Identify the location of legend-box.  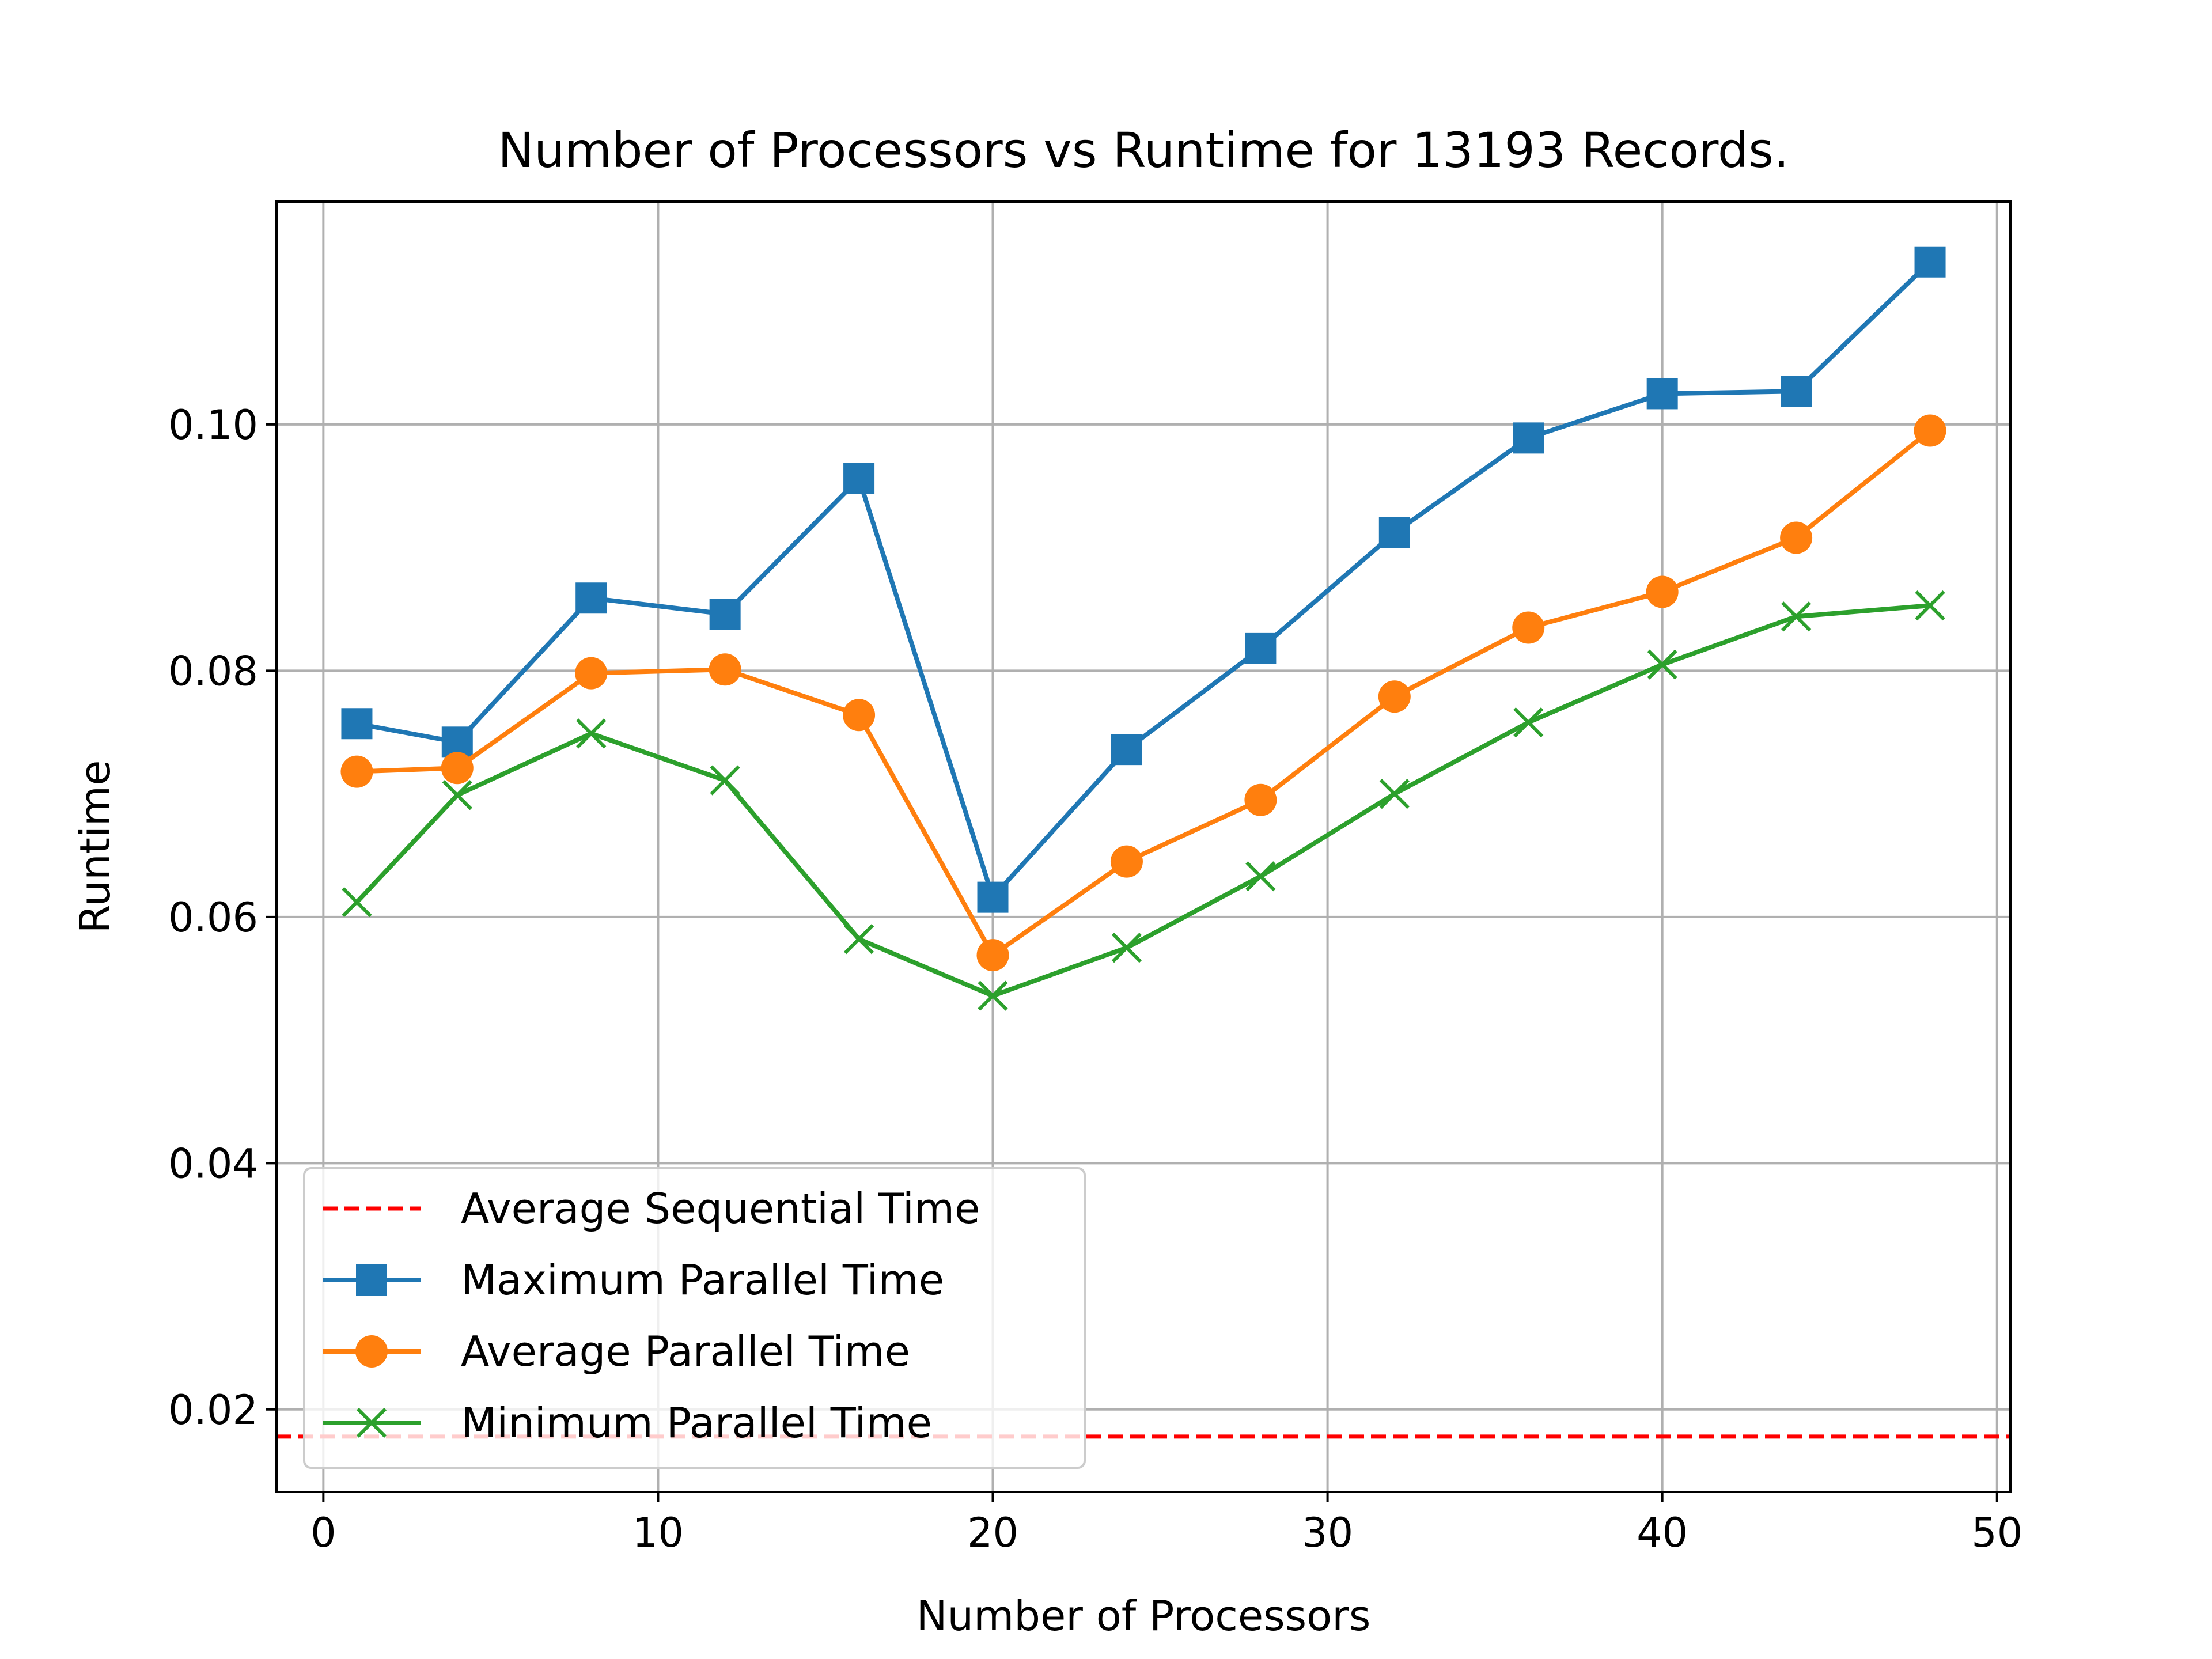
(694, 1318).